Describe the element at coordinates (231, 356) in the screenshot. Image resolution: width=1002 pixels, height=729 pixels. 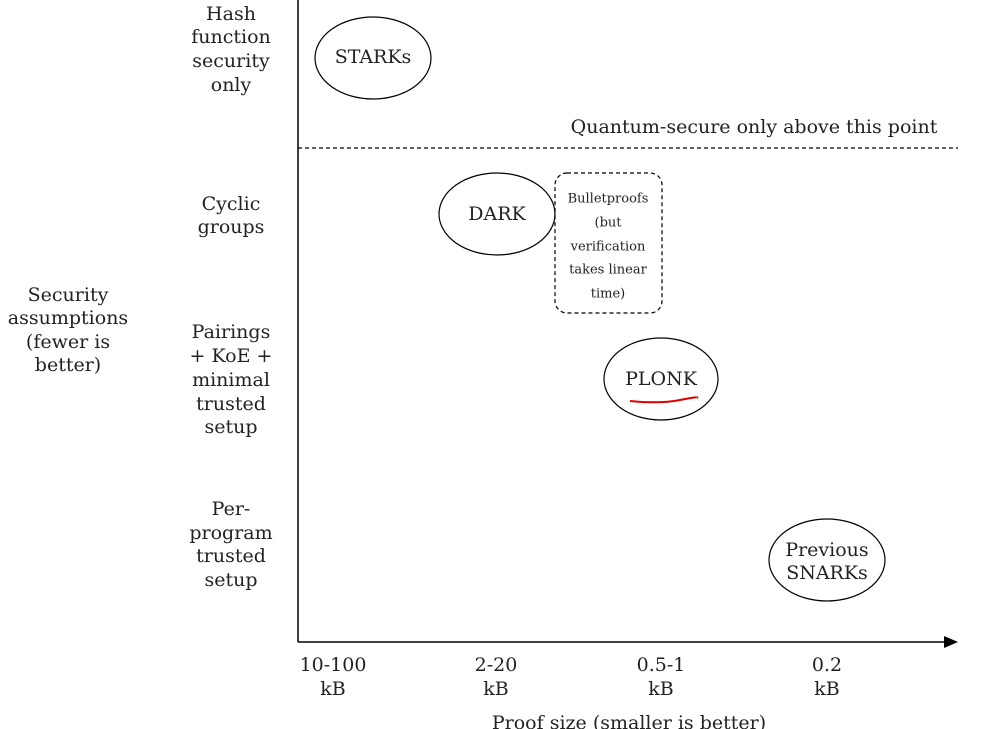
I see `y-category: + KoE +` at that location.